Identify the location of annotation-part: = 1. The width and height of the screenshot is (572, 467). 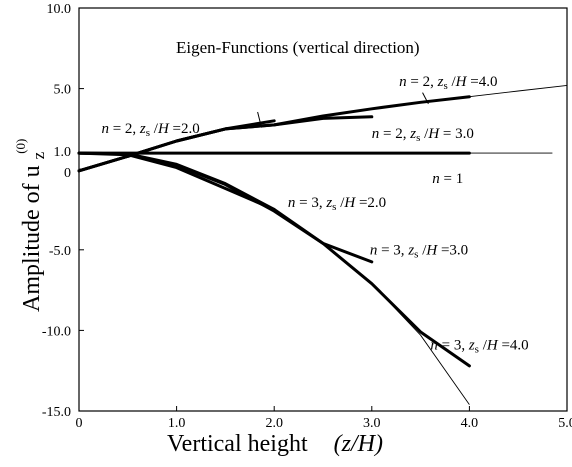
(451, 179).